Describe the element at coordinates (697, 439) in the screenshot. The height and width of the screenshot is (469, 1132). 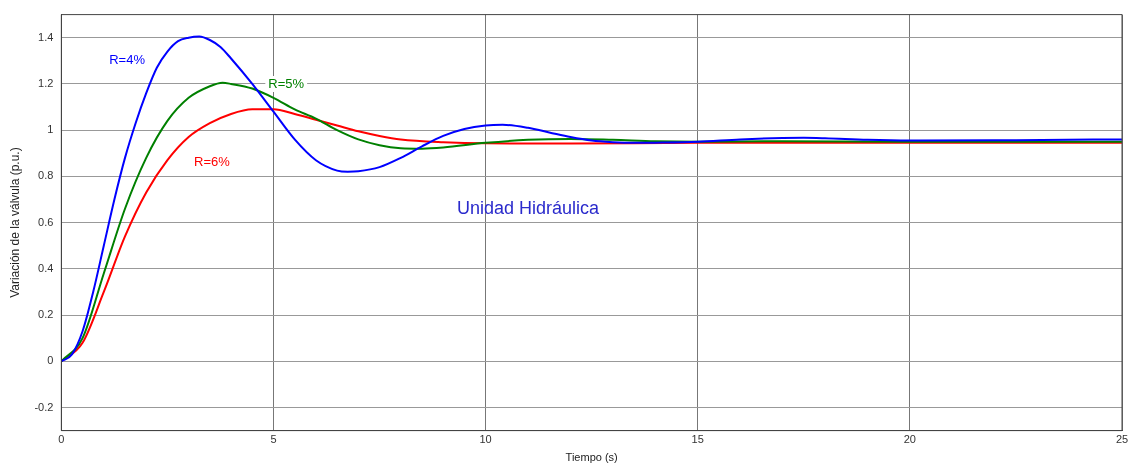
I see `x-tick-label: 15` at that location.